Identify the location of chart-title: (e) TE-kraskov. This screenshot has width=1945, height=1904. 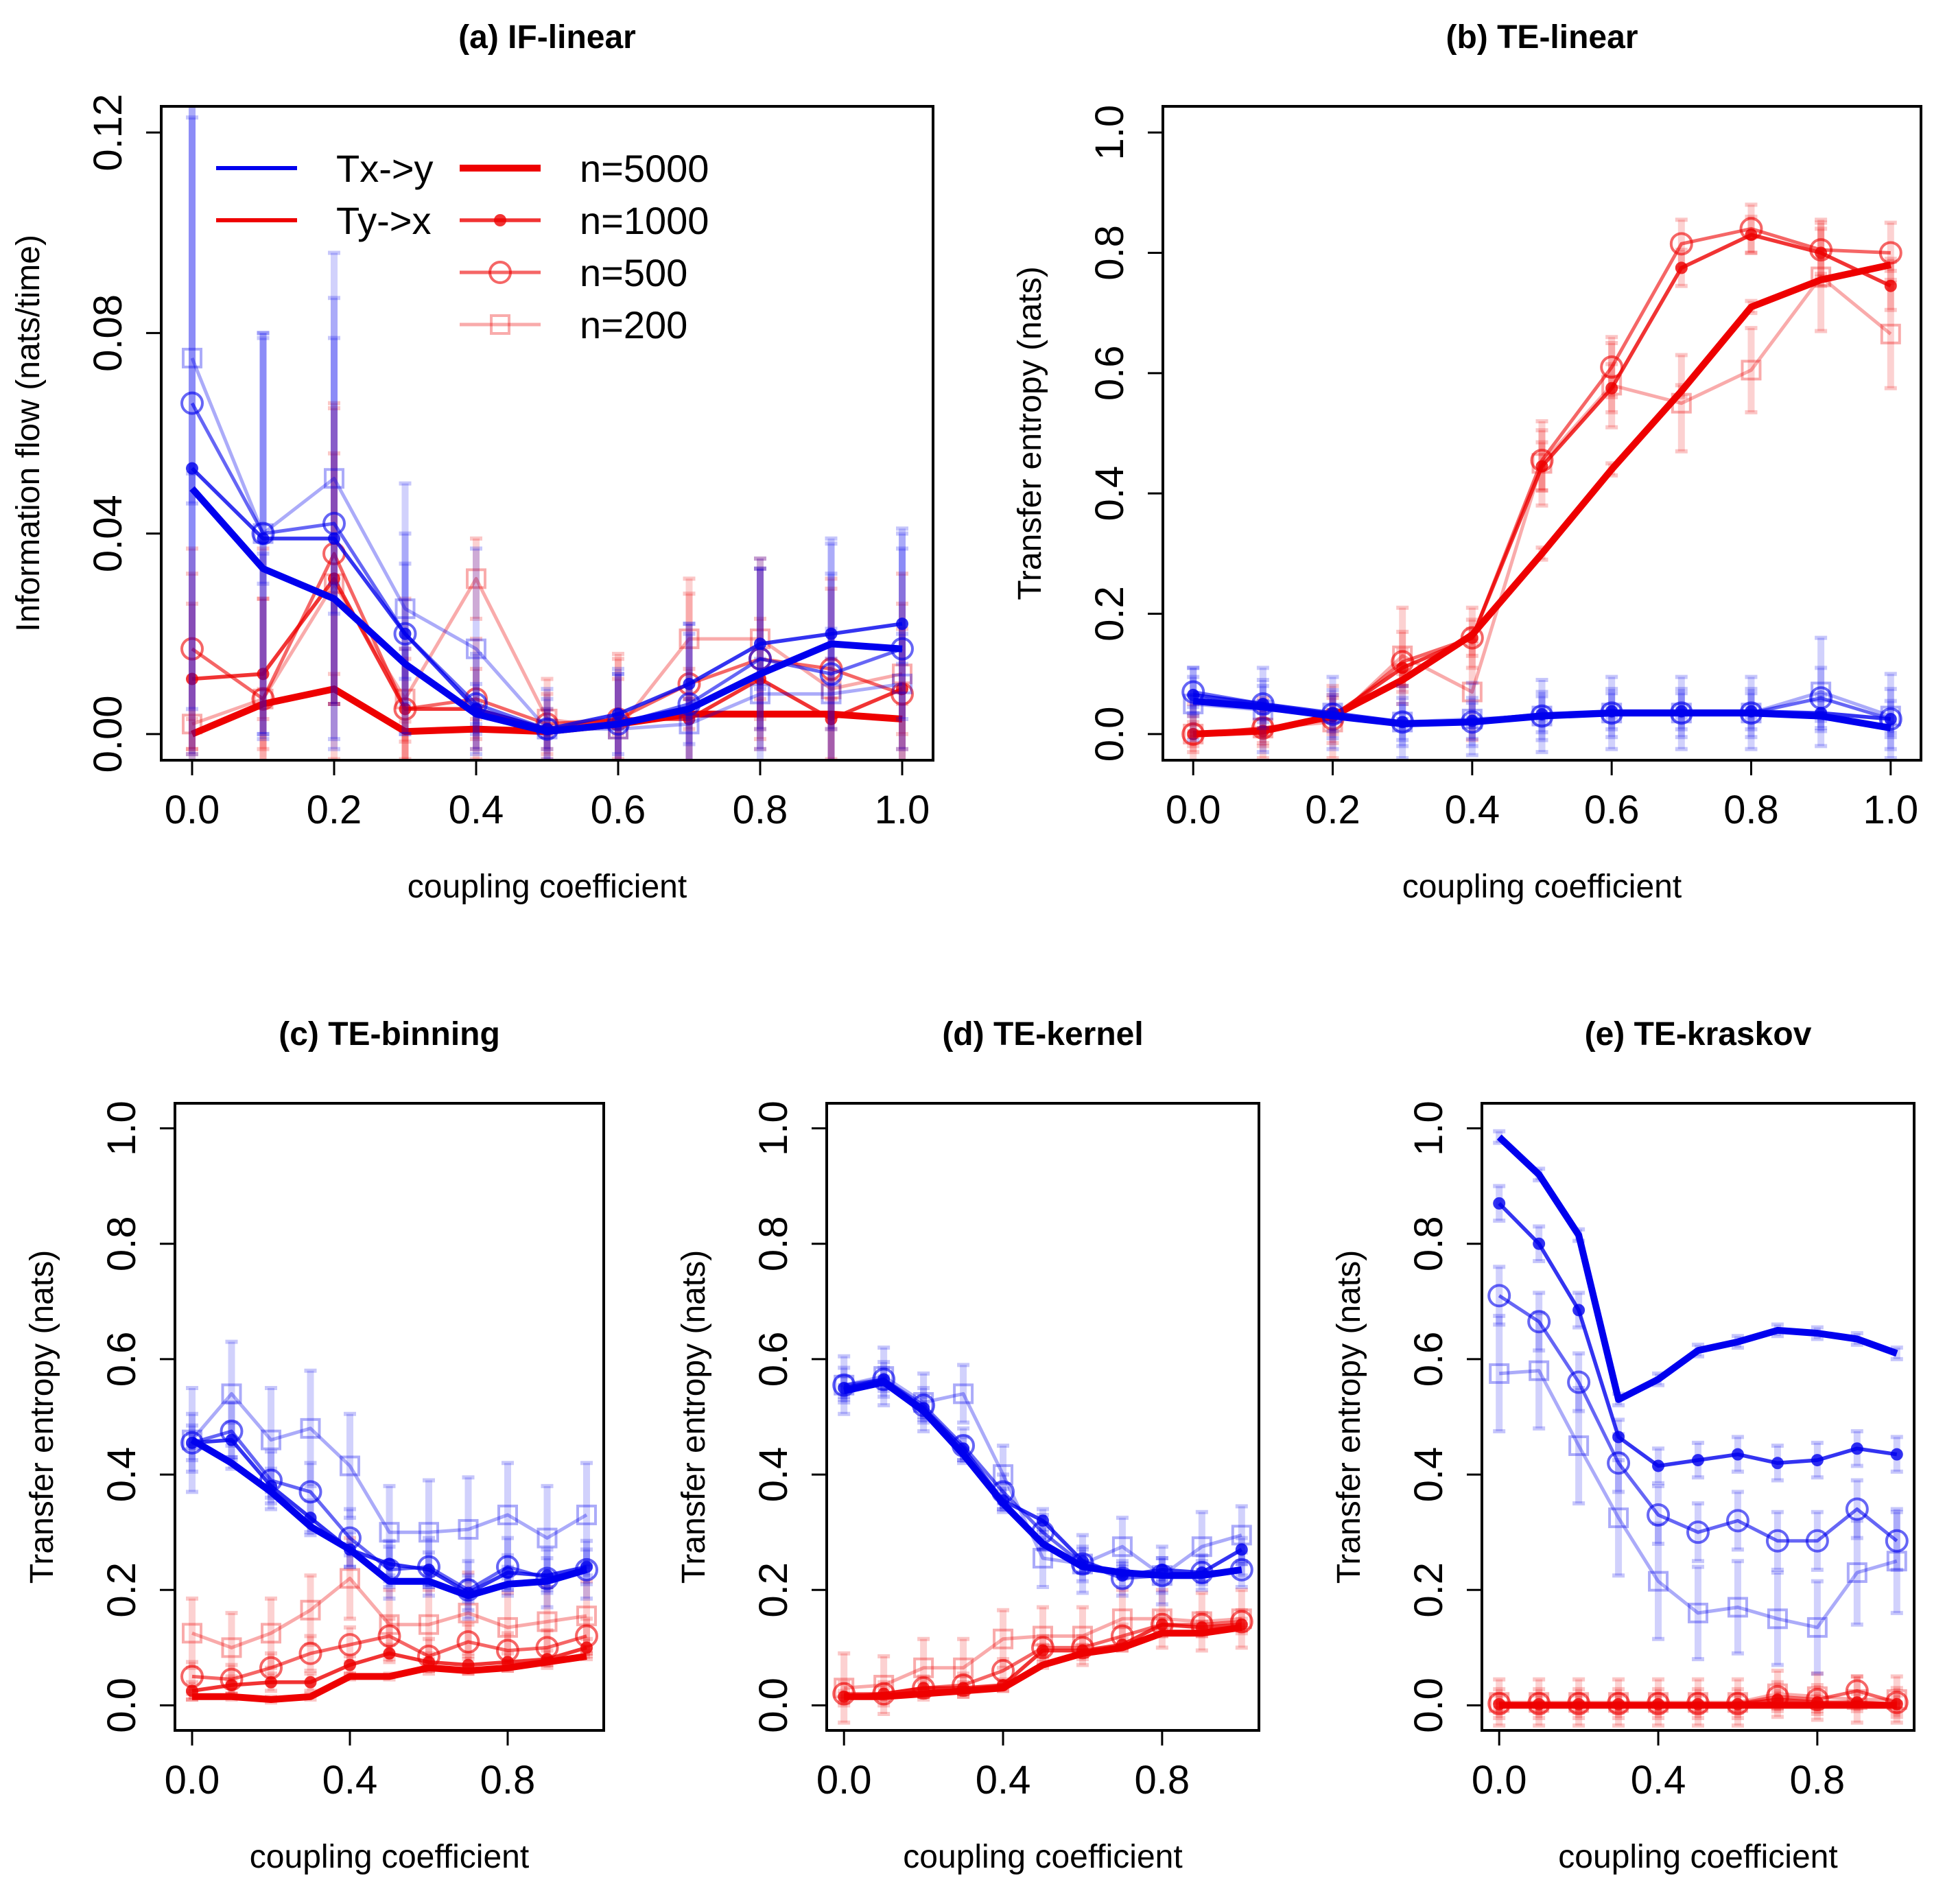
(1698, 1034).